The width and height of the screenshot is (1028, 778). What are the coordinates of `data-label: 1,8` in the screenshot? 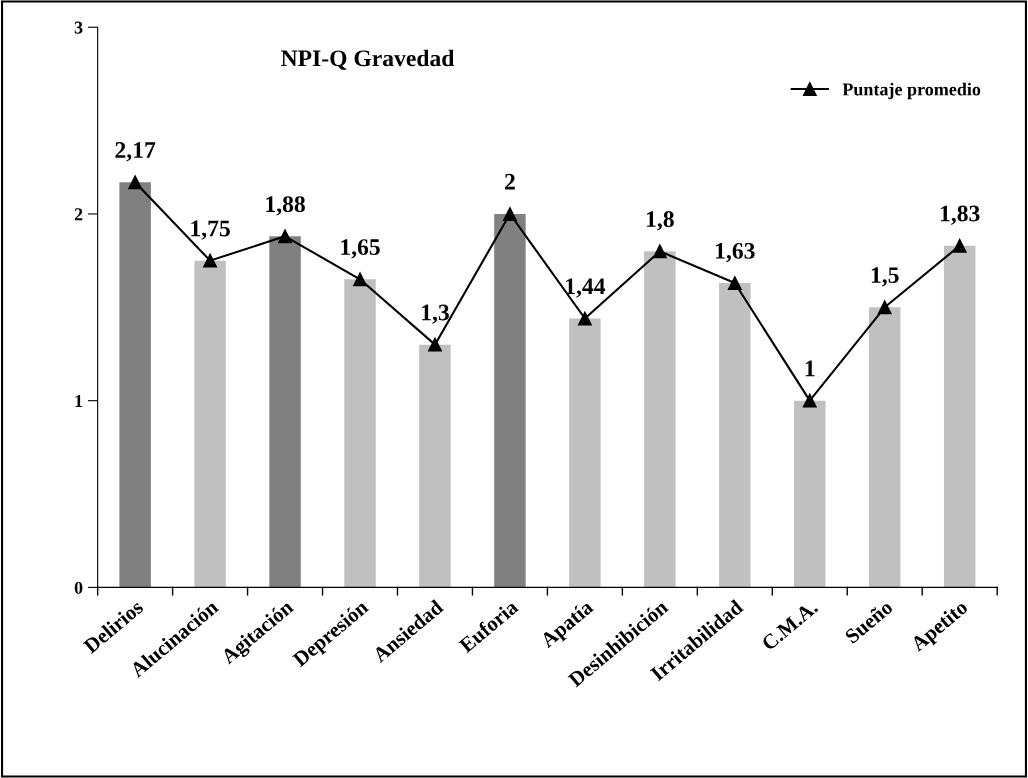 It's located at (660, 221).